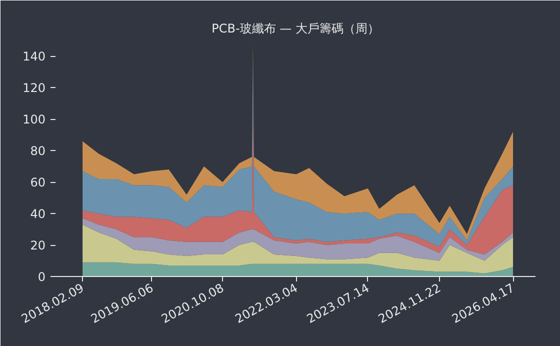 This screenshot has width=560, height=346. Describe the element at coordinates (42, 277) in the screenshot. I see `y-tick-label: 0` at that location.